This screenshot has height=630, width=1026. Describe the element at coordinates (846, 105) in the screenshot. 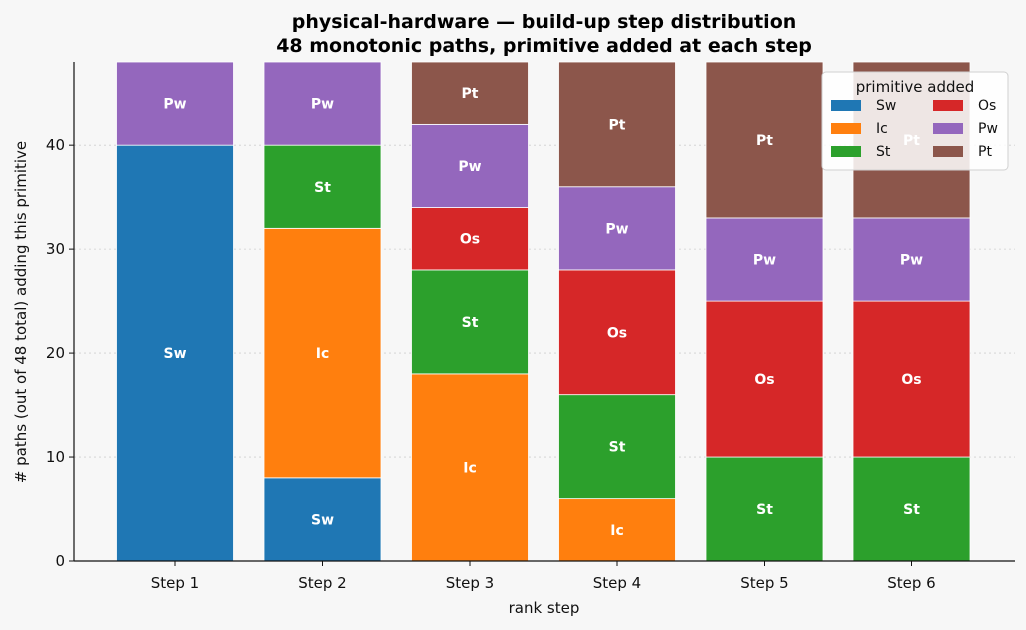

I see `legend-swatch-sw` at that location.